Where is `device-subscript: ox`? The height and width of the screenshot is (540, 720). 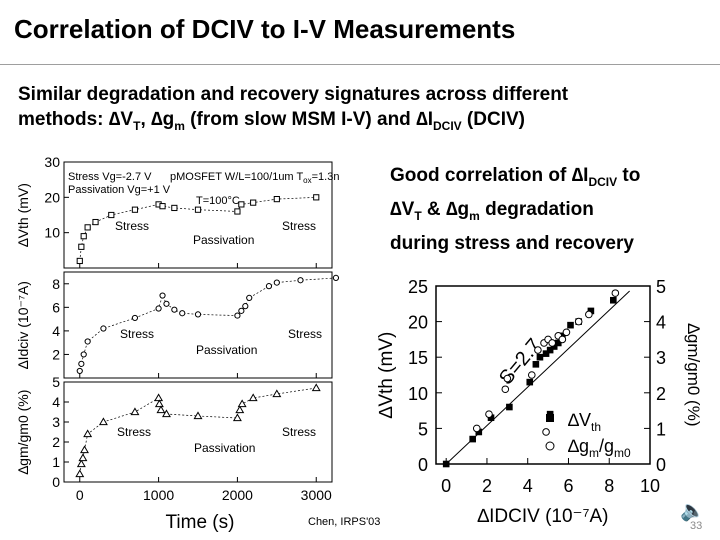
device-subscript: ox is located at coordinates (307, 180).